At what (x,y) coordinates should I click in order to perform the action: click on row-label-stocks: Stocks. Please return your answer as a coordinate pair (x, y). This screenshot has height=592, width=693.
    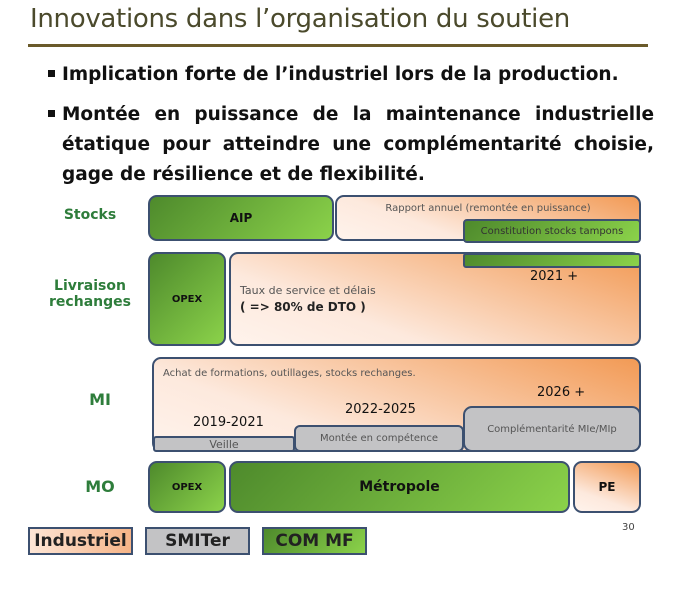
    Looking at the image, I should click on (90, 215).